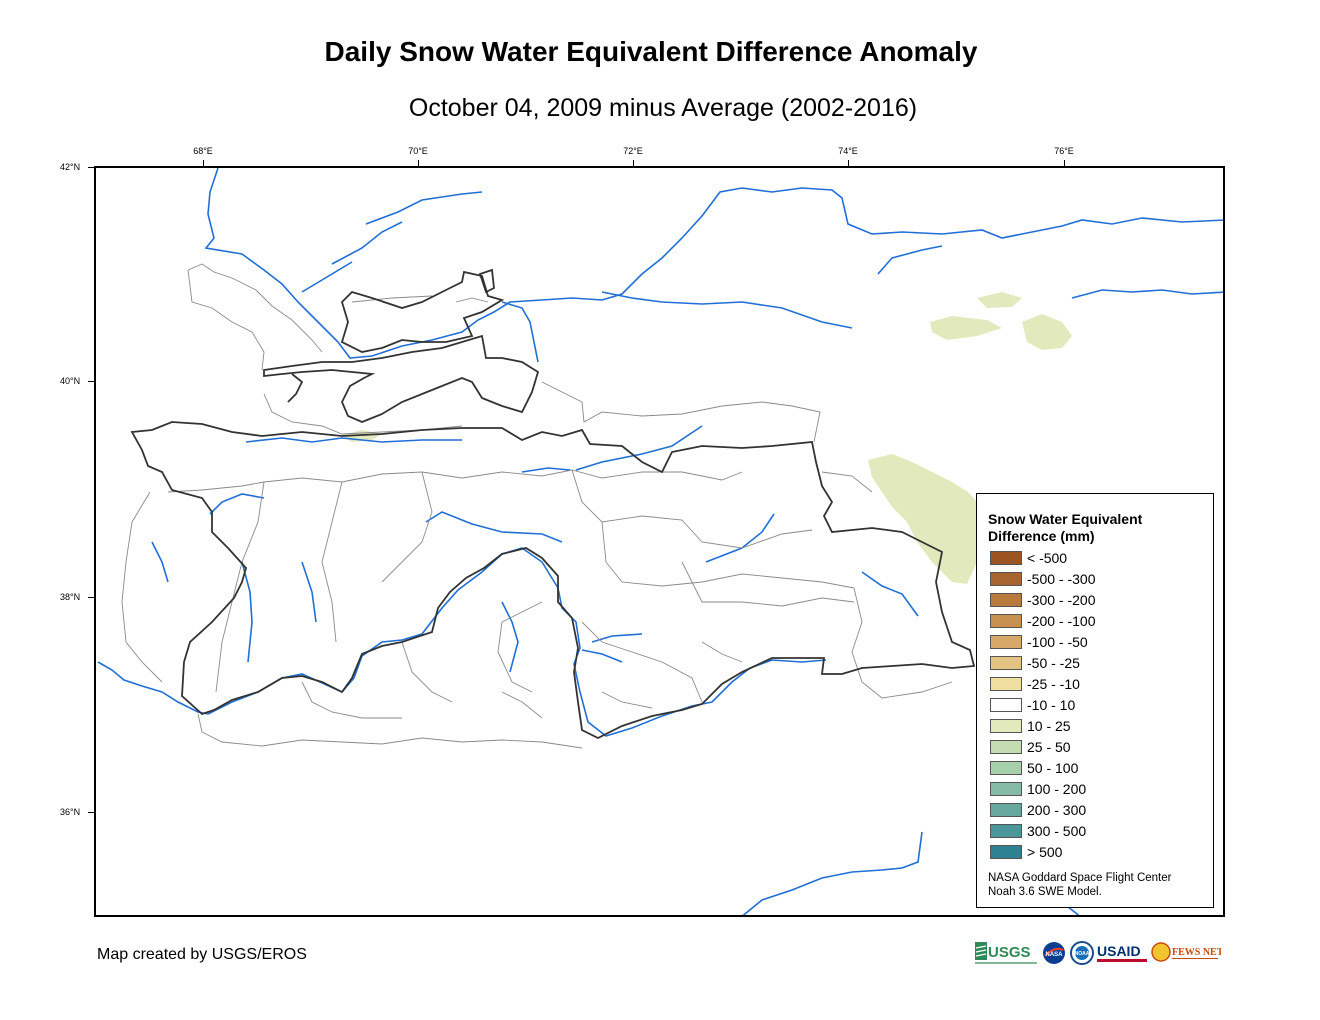 The image size is (1320, 1020). What do you see at coordinates (1053, 663) in the screenshot?
I see `legend-label: -50 - -25` at bounding box center [1053, 663].